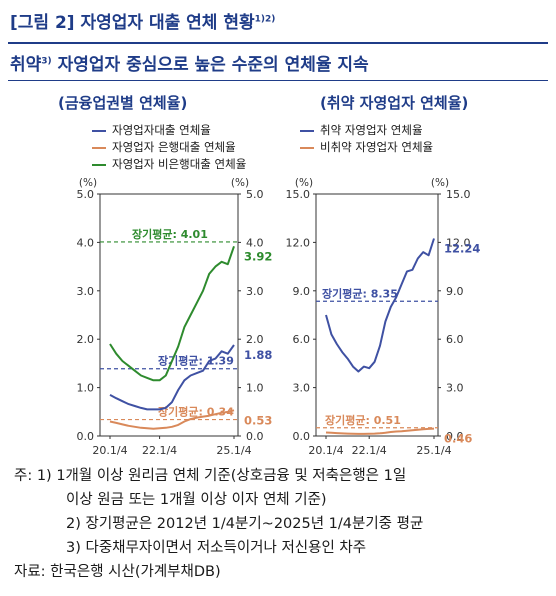 This screenshot has height=596, width=556. I want to click on right-legend: 취약 자영업자 연체율 비취약 자영업자 연체율, so click(366, 139).